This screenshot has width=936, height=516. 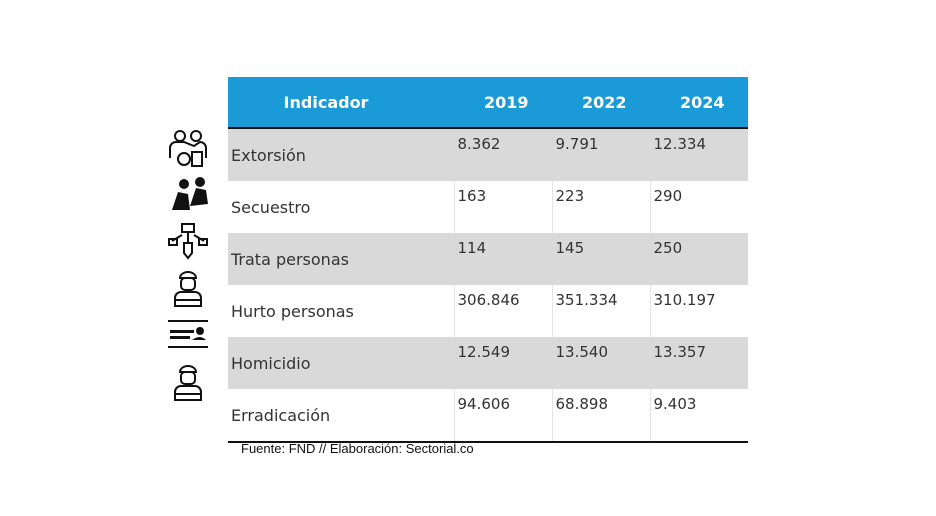 I want to click on cell: 223, so click(x=600, y=207).